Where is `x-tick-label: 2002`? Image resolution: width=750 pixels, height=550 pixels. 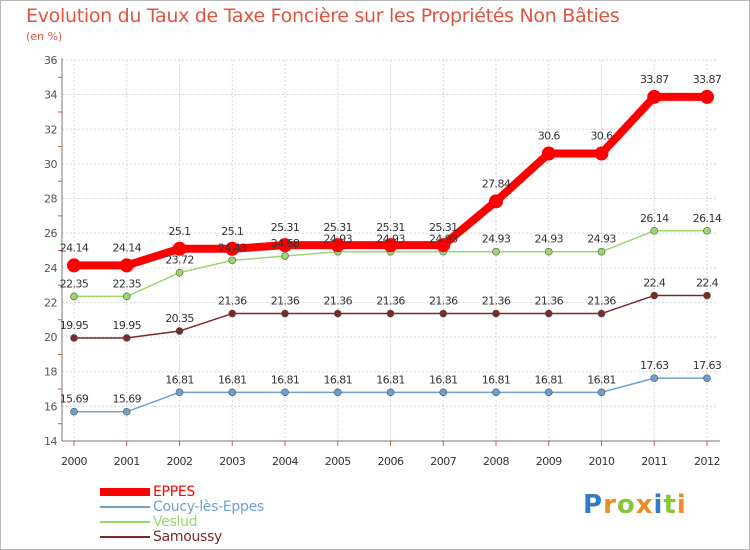
x-tick-label: 2002 is located at coordinates (180, 461).